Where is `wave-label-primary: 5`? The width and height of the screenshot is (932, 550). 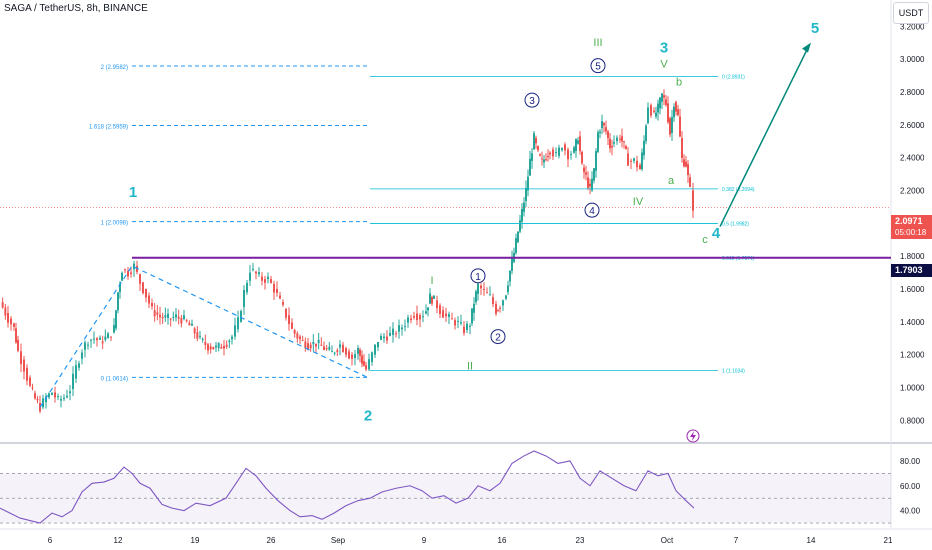
wave-label-primary: 5 is located at coordinates (815, 28).